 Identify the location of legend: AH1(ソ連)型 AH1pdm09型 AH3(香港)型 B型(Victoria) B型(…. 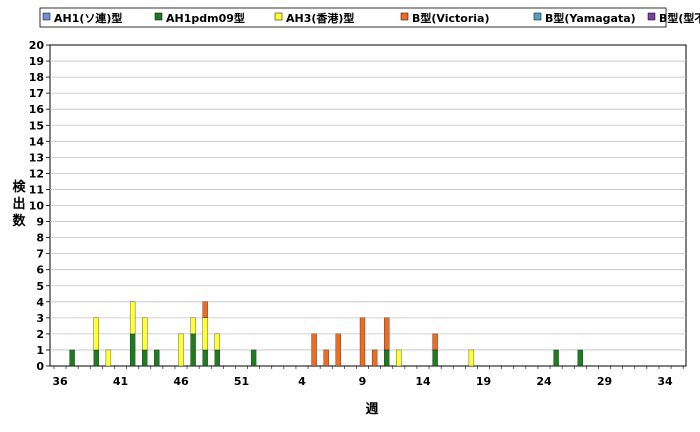
(371, 18).